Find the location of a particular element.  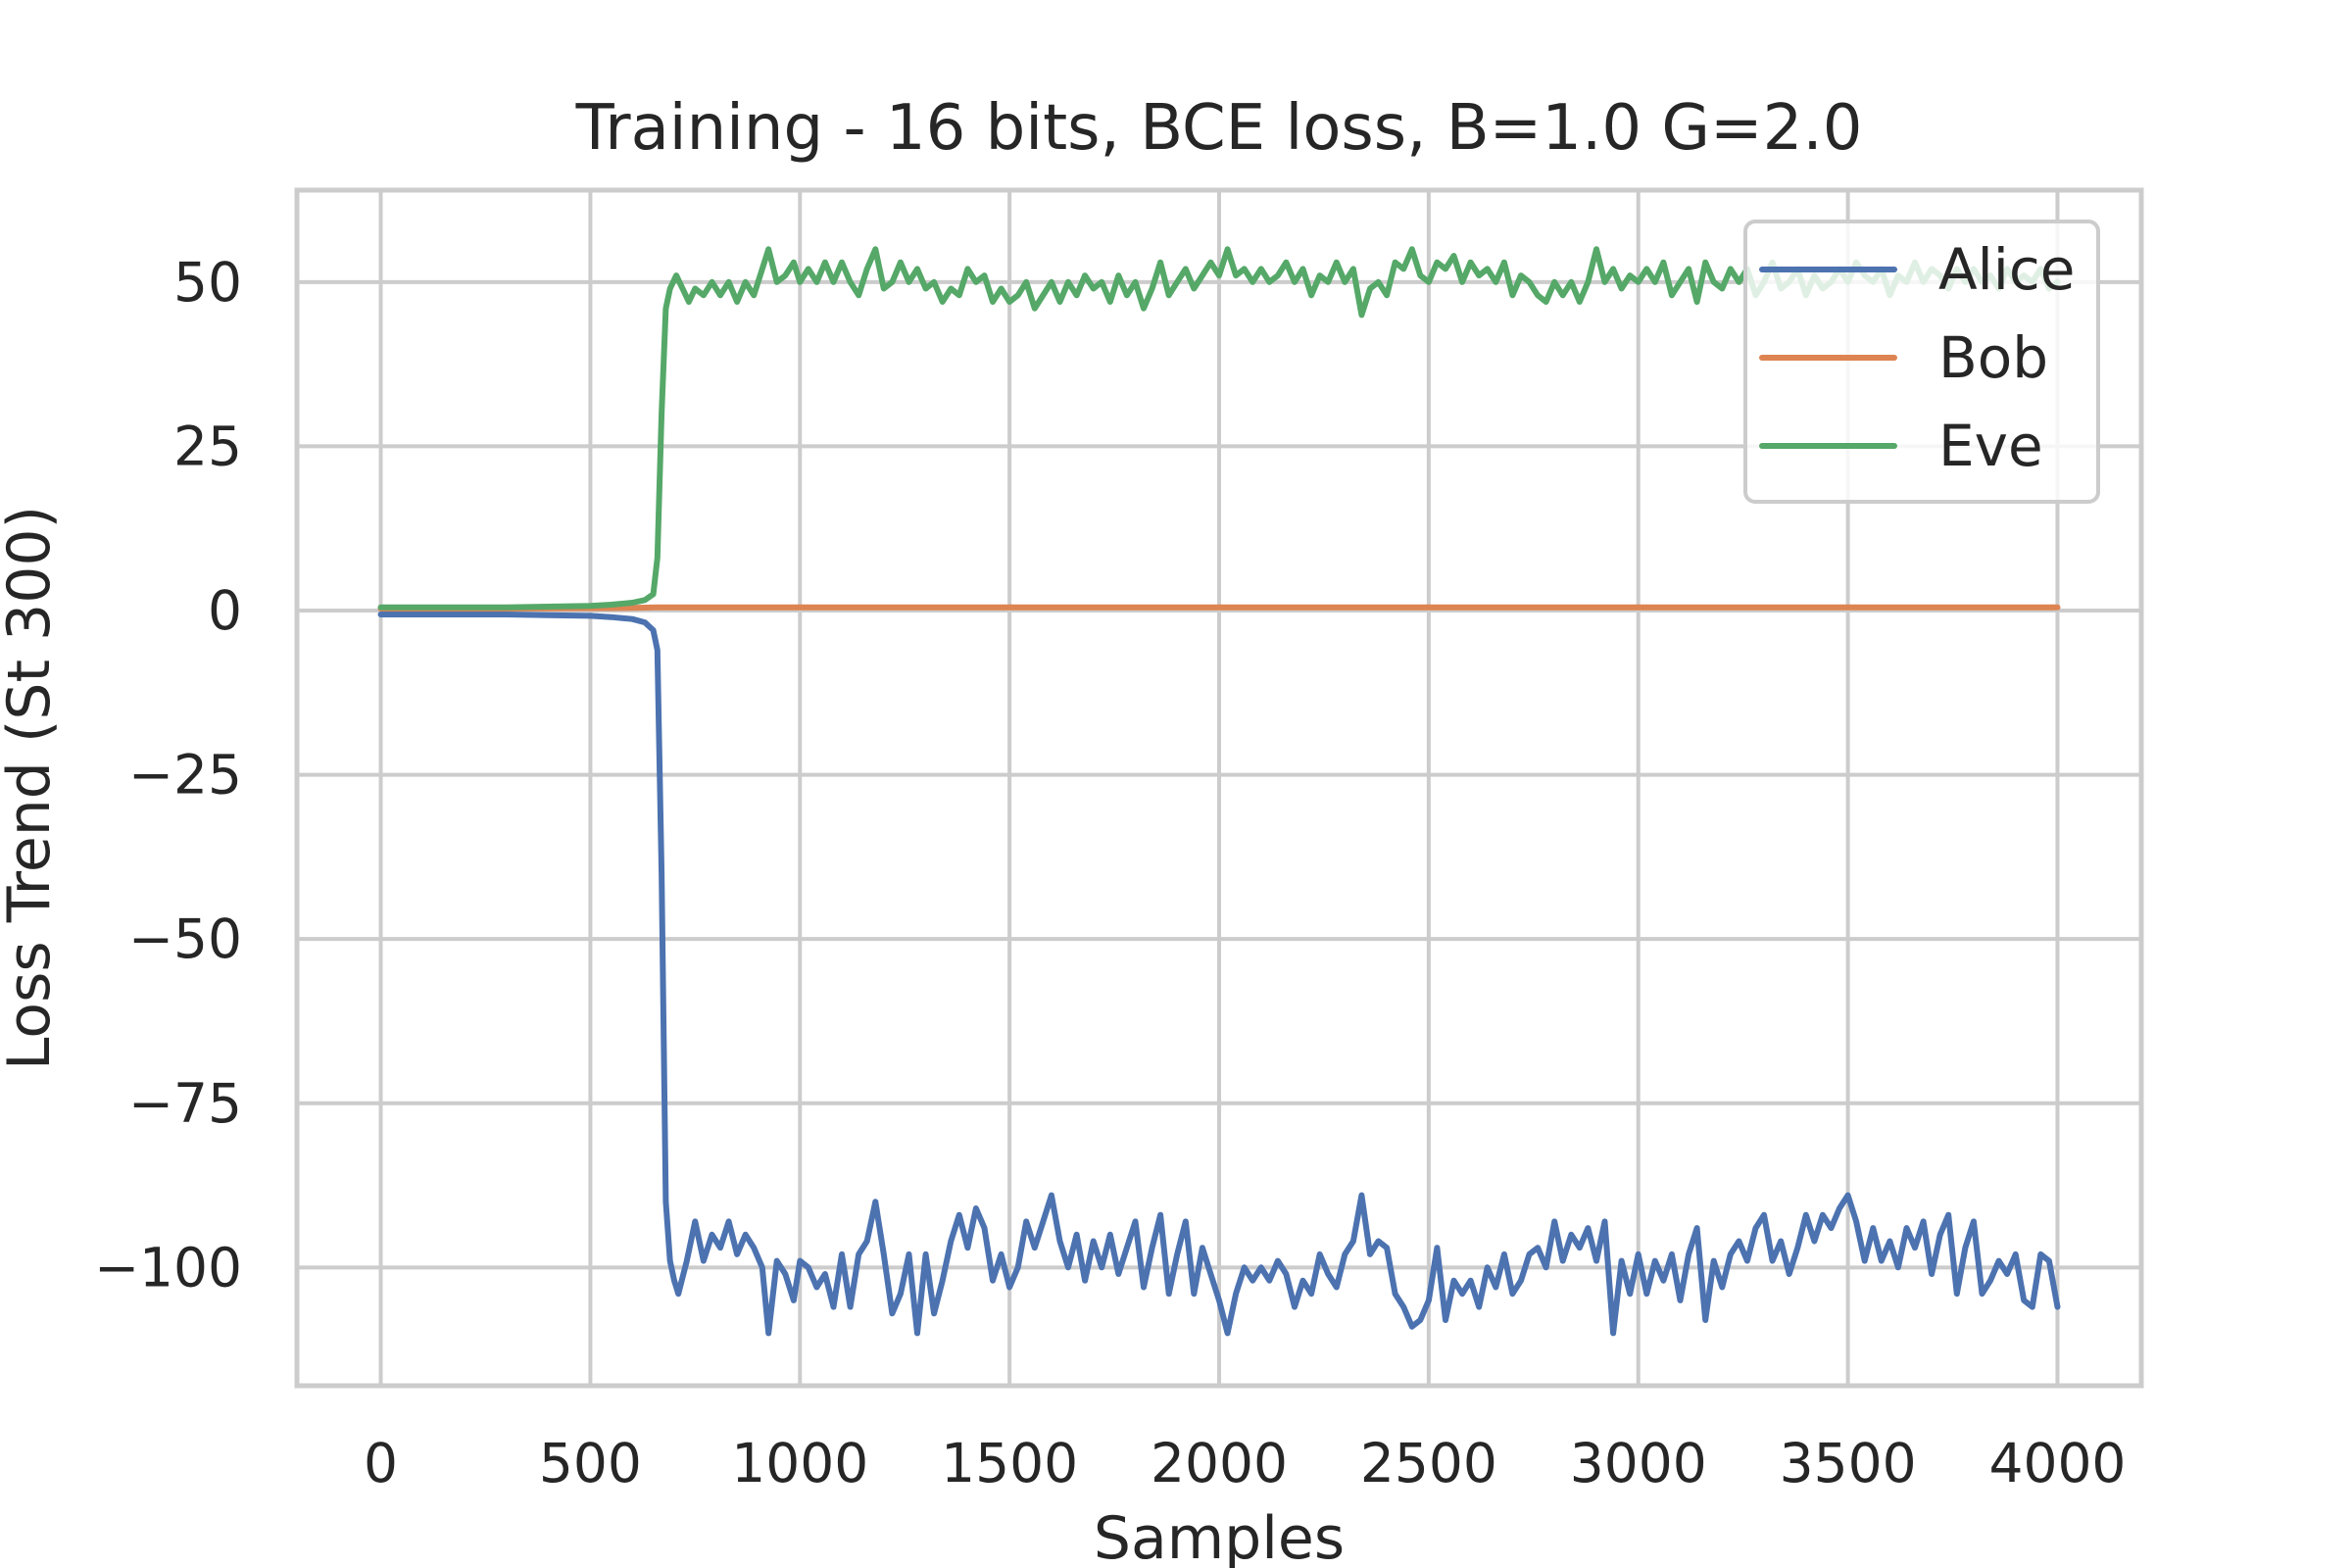

legend-label-bob: Bob is located at coordinates (1993, 357).